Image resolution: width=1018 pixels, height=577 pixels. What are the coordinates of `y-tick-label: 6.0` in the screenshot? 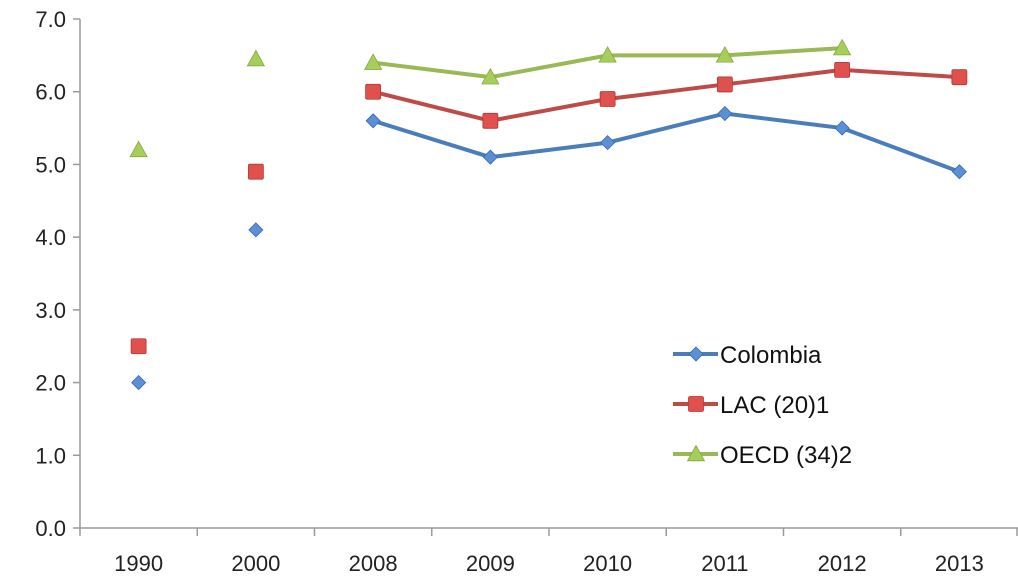 It's located at (50, 92).